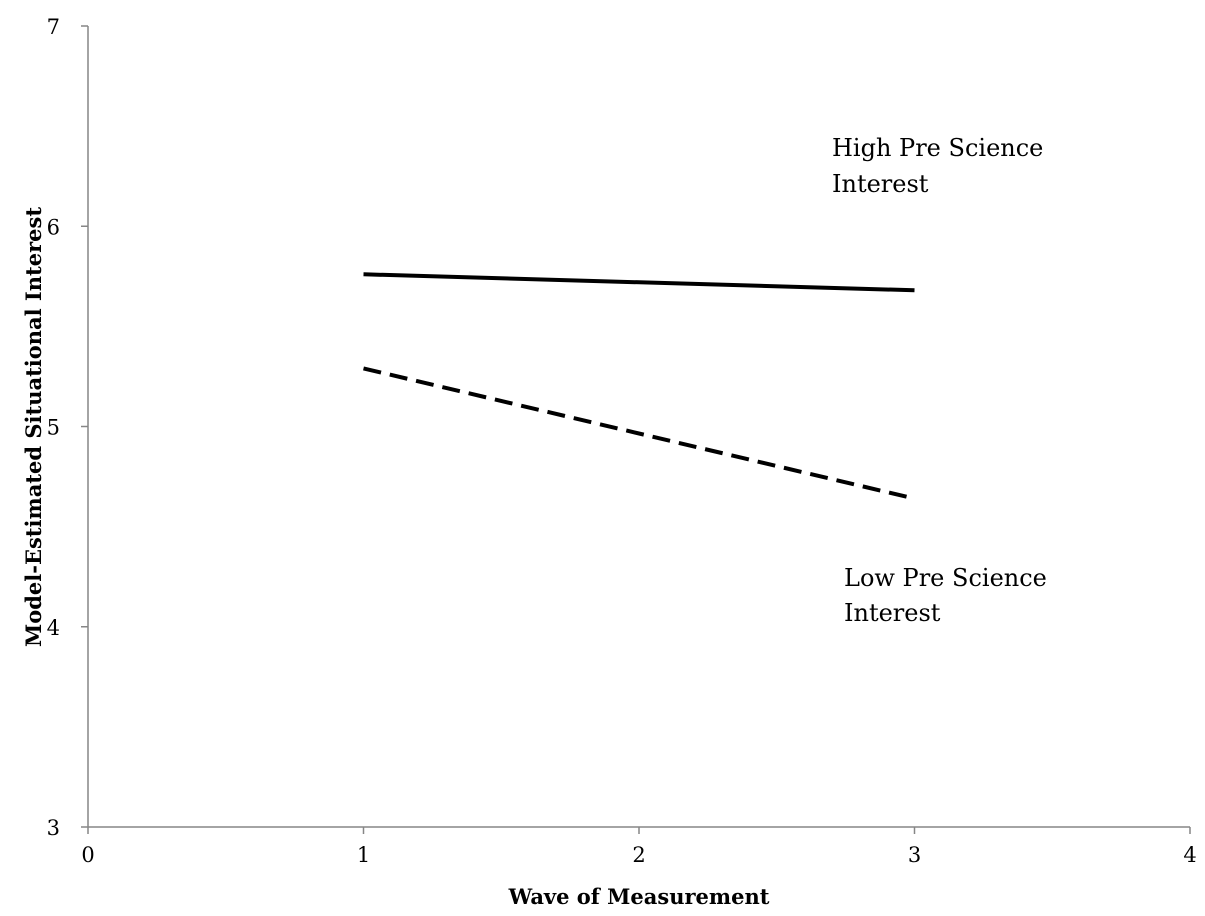  What do you see at coordinates (87, 855) in the screenshot?
I see `x-tick-label: 0` at bounding box center [87, 855].